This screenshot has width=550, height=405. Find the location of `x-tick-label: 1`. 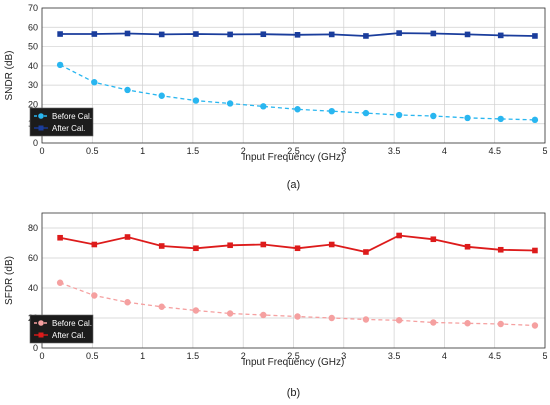

x-tick-label: 1 is located at coordinates (142, 151).